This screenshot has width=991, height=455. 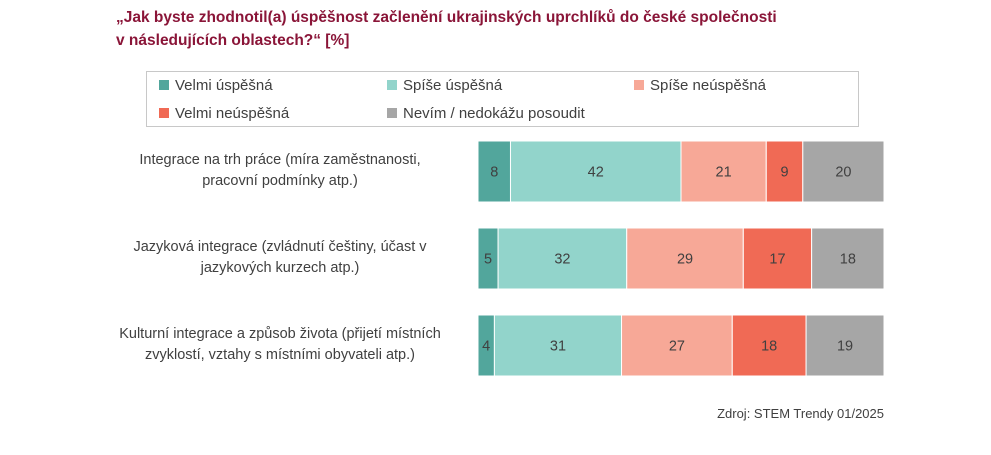 I want to click on legend-item-velmi-neuspesna: Velmi neúspěšná, so click(x=224, y=114).